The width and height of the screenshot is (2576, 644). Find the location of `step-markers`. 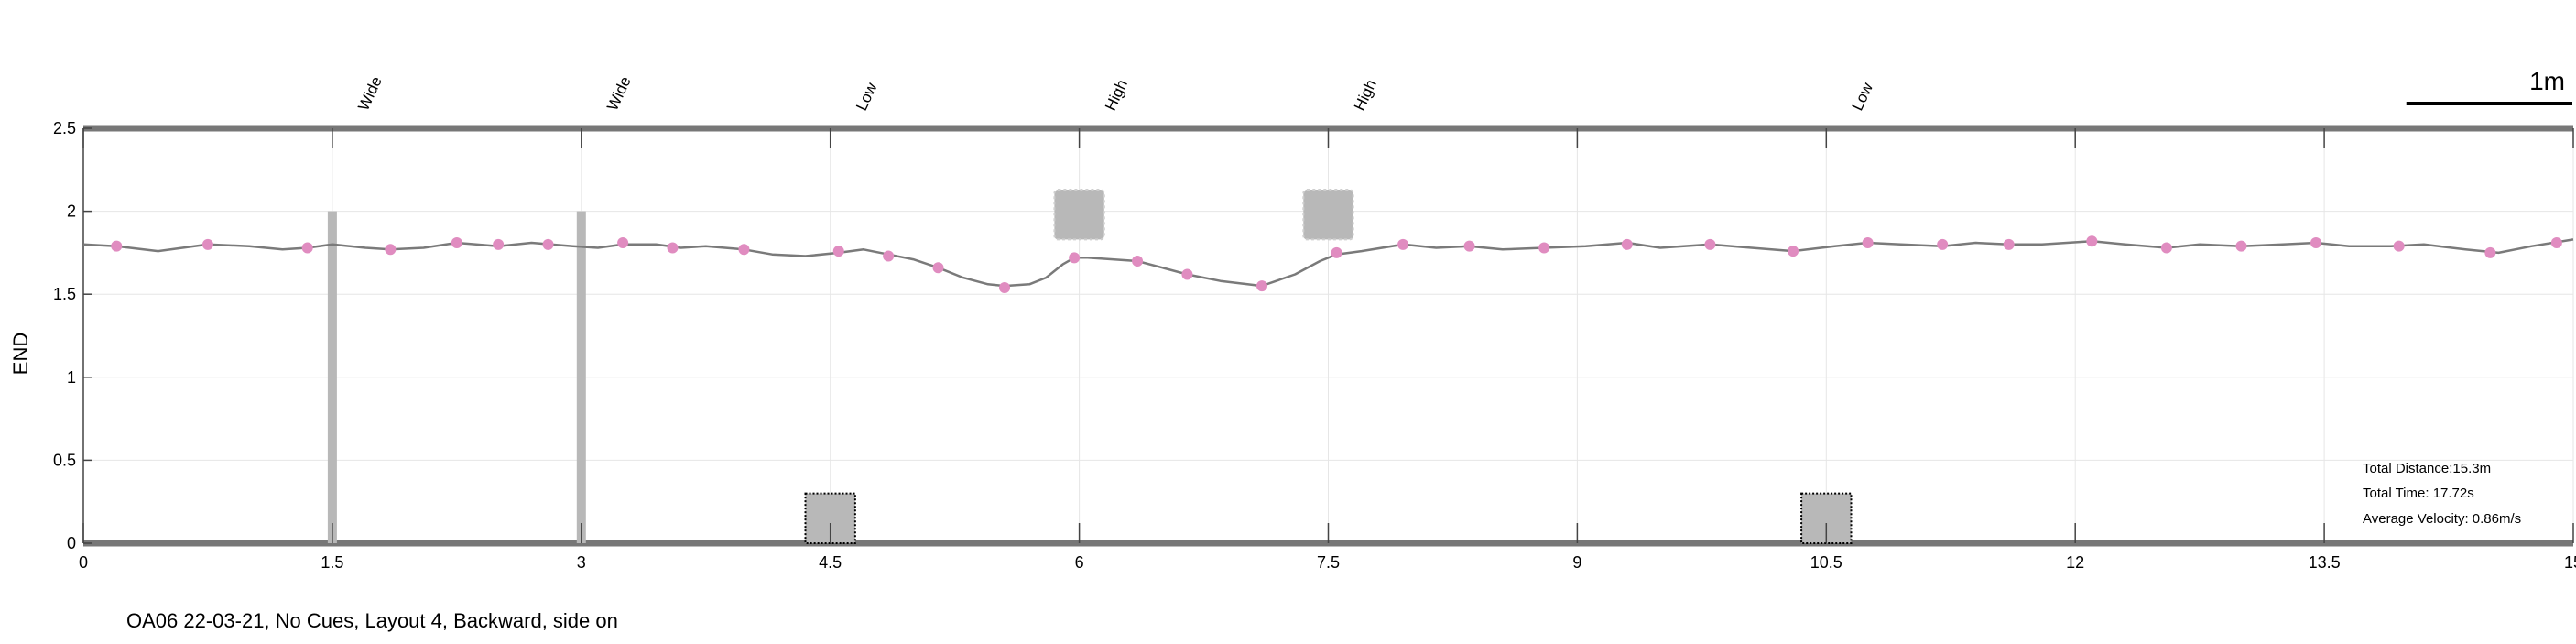

step-markers is located at coordinates (1336, 264).